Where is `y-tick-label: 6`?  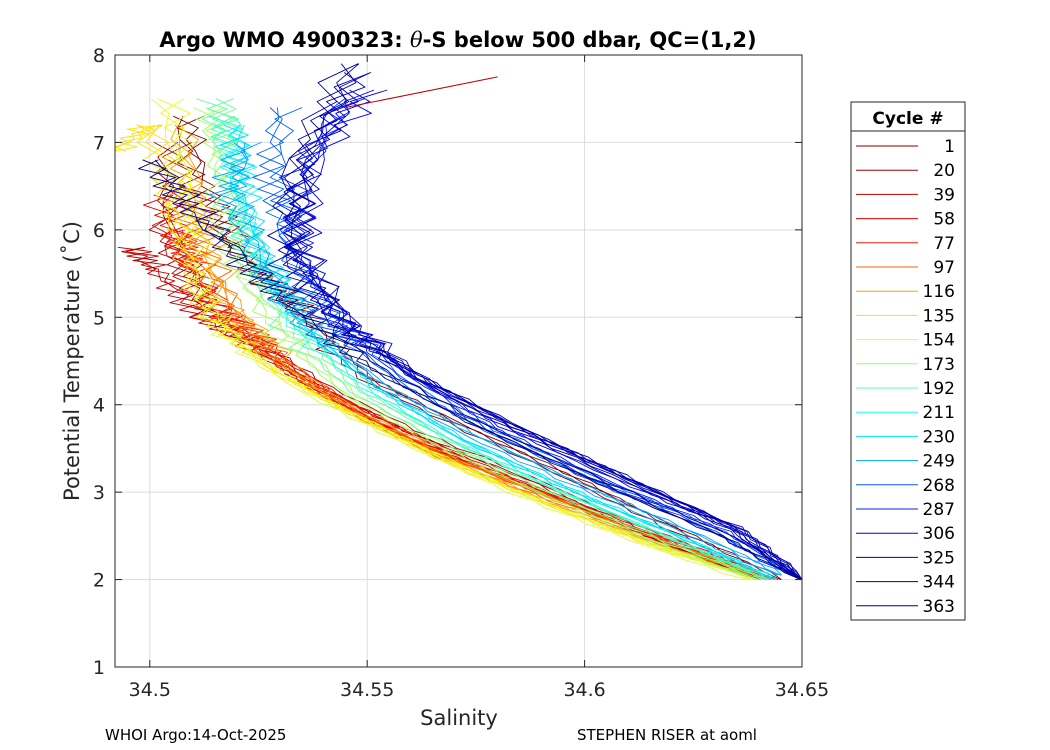
y-tick-label: 6 is located at coordinates (99, 231).